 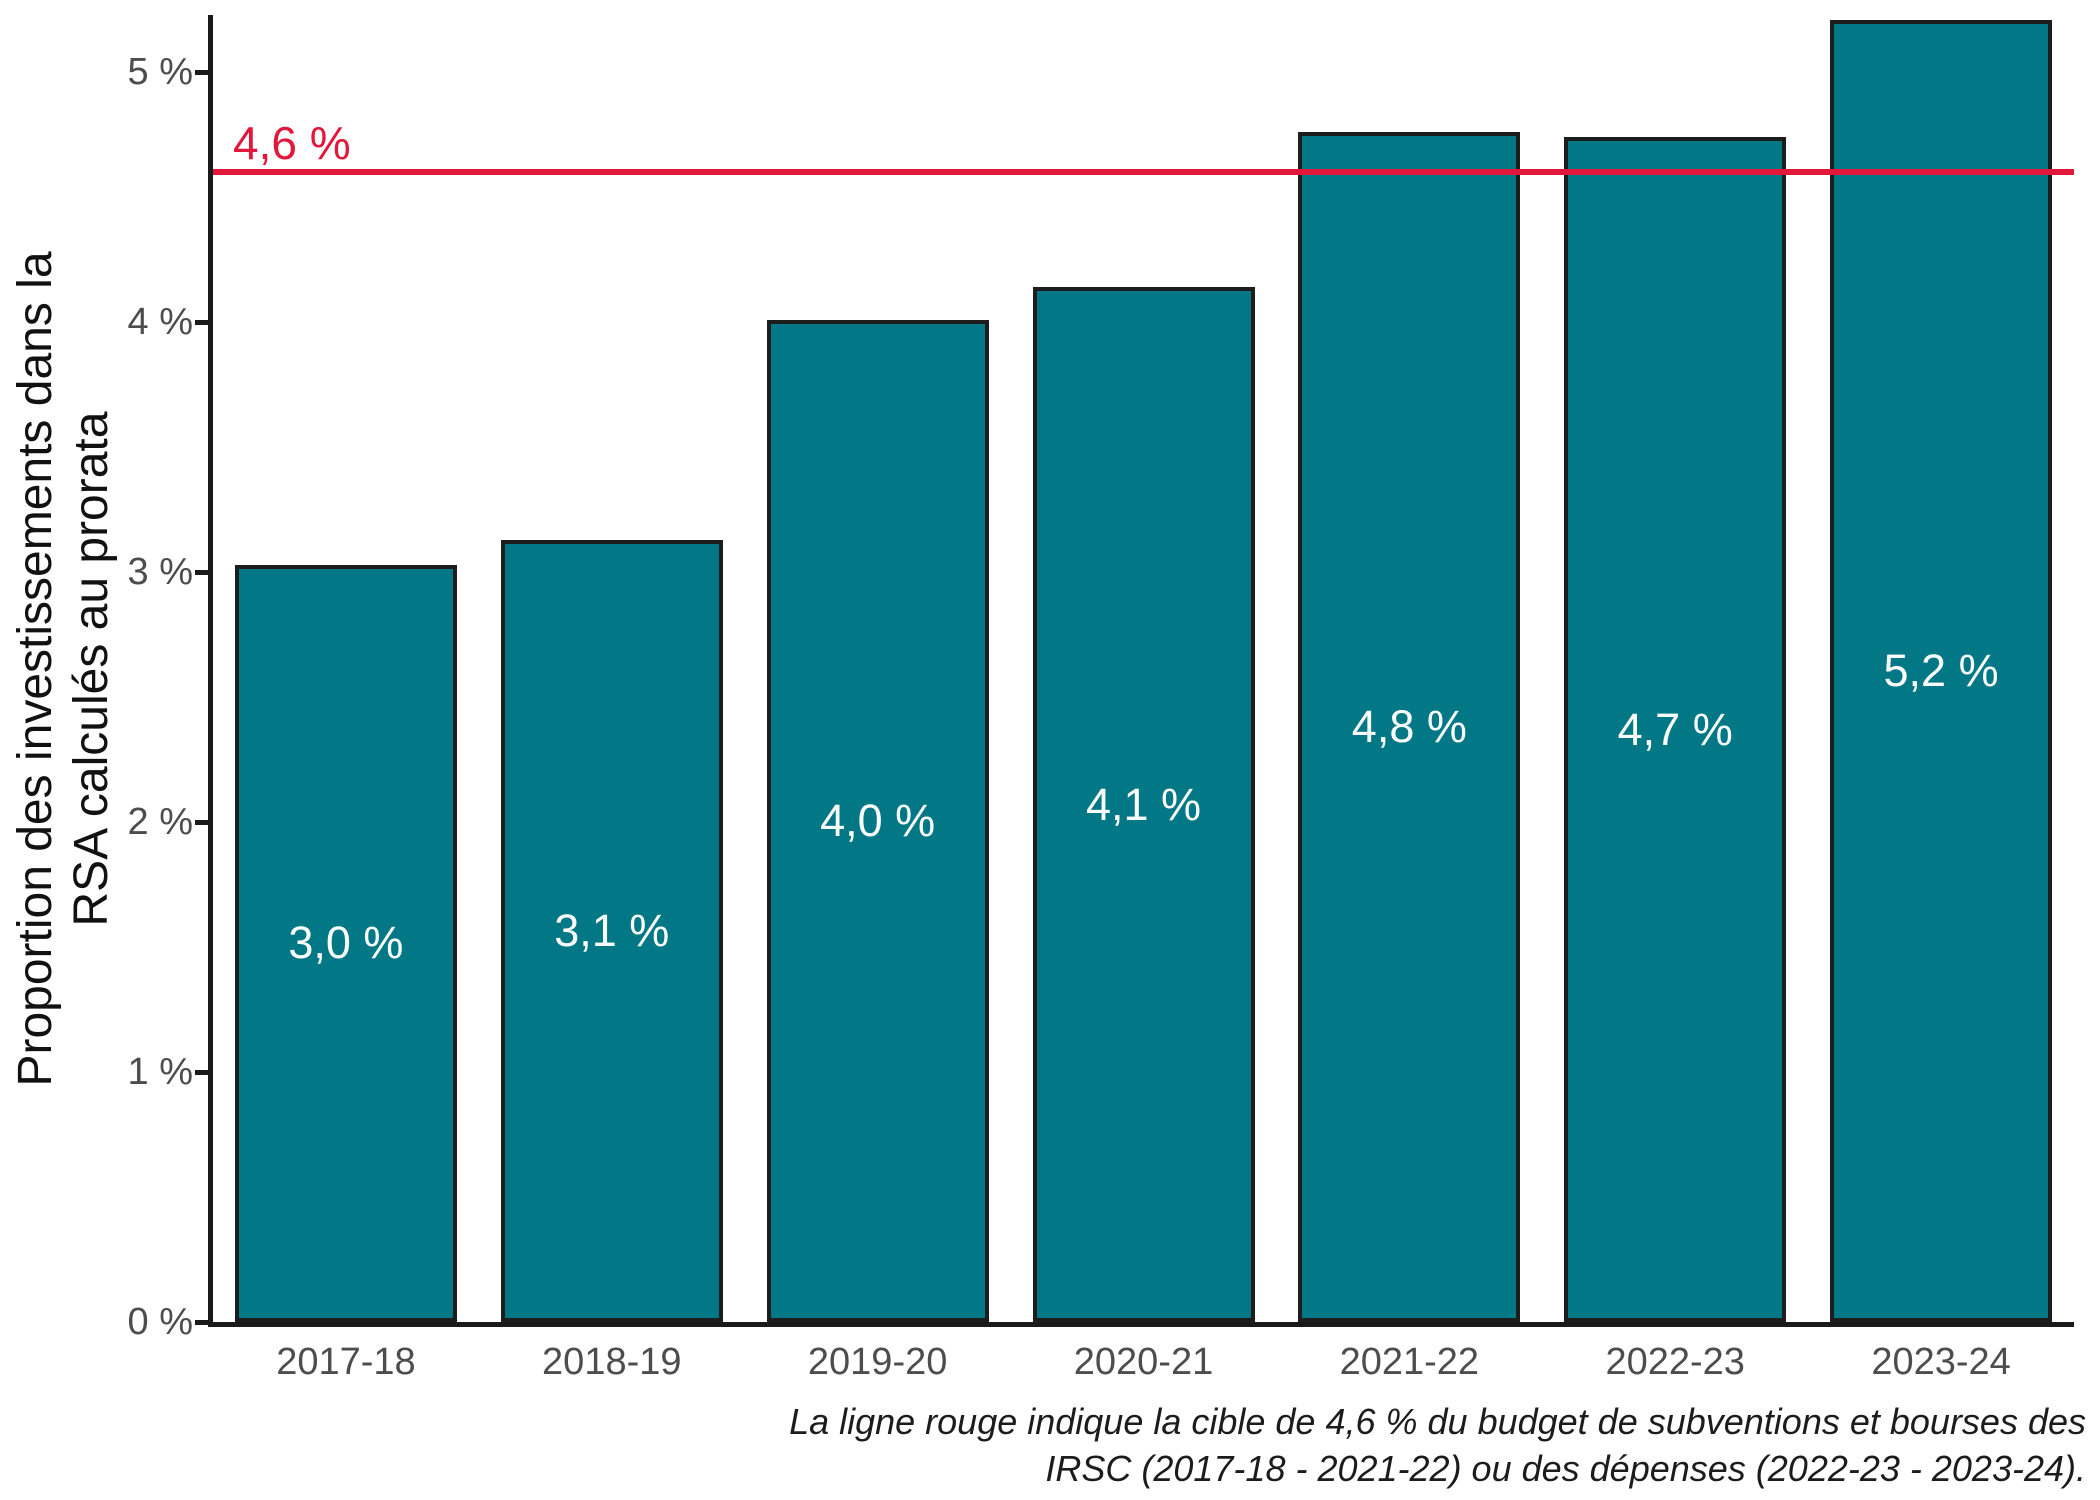 I want to click on x-tick-label-2018-19: 2018-19, so click(x=612, y=1362).